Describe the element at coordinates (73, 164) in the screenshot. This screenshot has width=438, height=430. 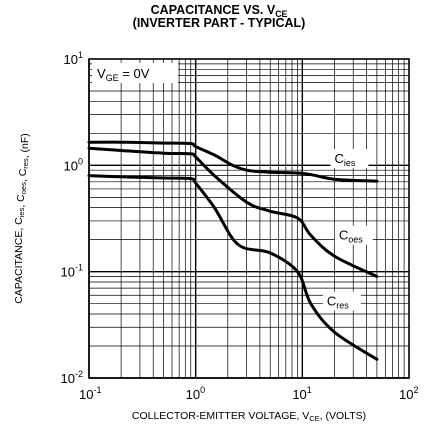
I see `y-tick-label: 10⁰` at that location.